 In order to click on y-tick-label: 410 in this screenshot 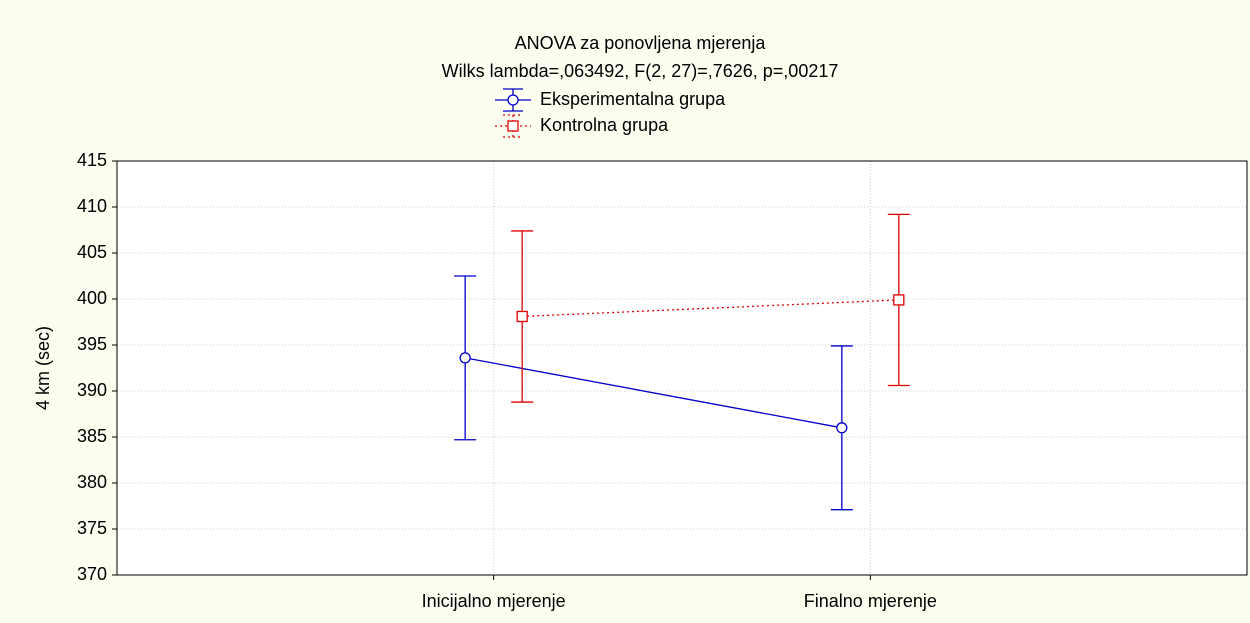, I will do `click(92, 206)`.